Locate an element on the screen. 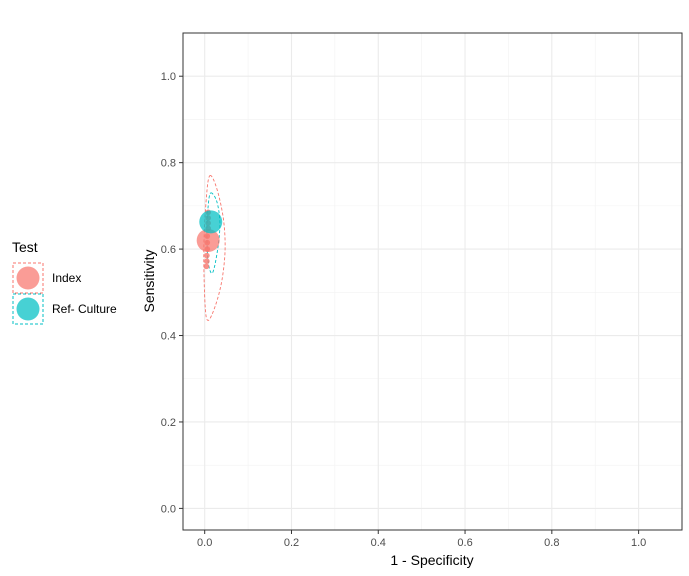 Image resolution: width=689 pixels, height=576 pixels. legend: Test Index Ref- Culture is located at coordinates (64, 282).